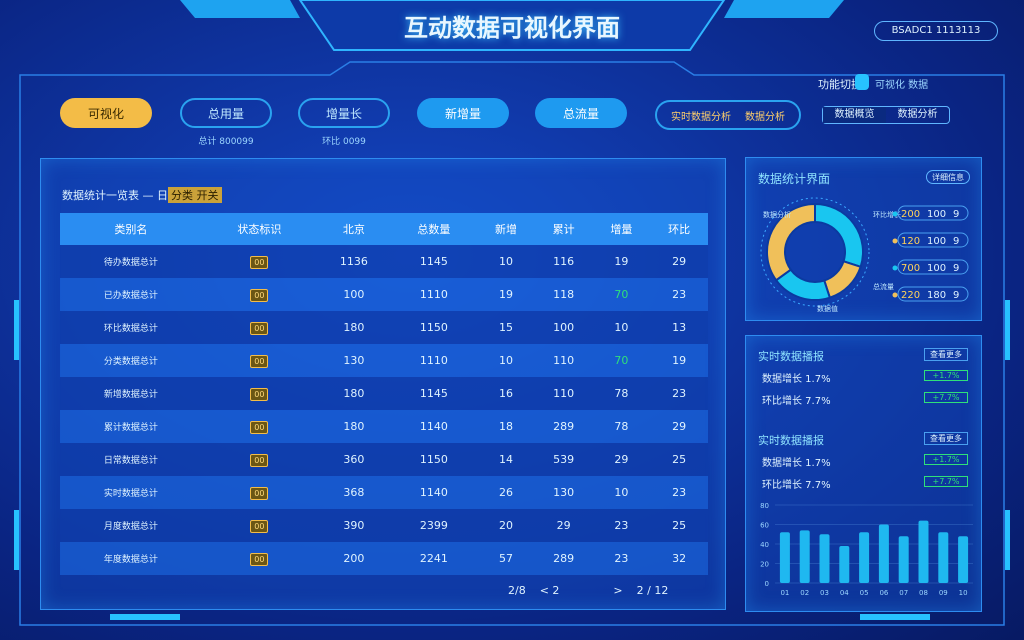 This screenshot has height=640, width=1024. I want to click on button-group: 实时数据分析 数据分析, so click(728, 115).